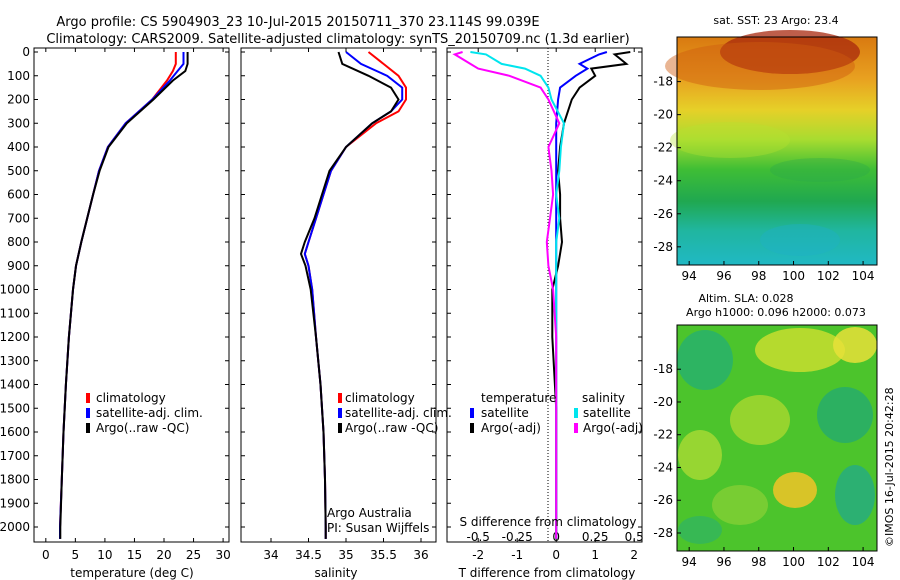 The width and height of the screenshot is (900, 580). What do you see at coordinates (745, 298) in the screenshot?
I see `sla-map-title-line-1: Altim. SLA: 0.028` at bounding box center [745, 298].